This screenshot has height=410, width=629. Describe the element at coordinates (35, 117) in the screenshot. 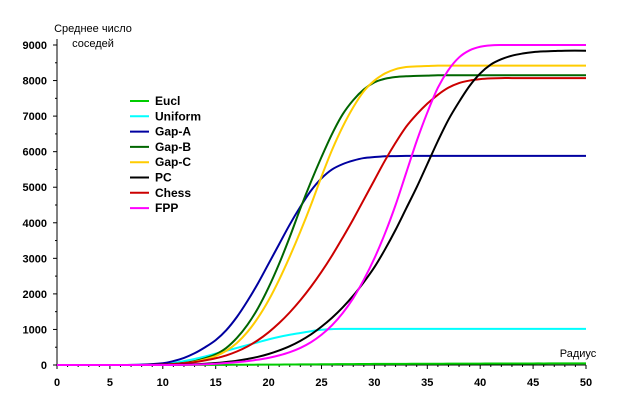

I see `y-tick-label: 7000` at that location.